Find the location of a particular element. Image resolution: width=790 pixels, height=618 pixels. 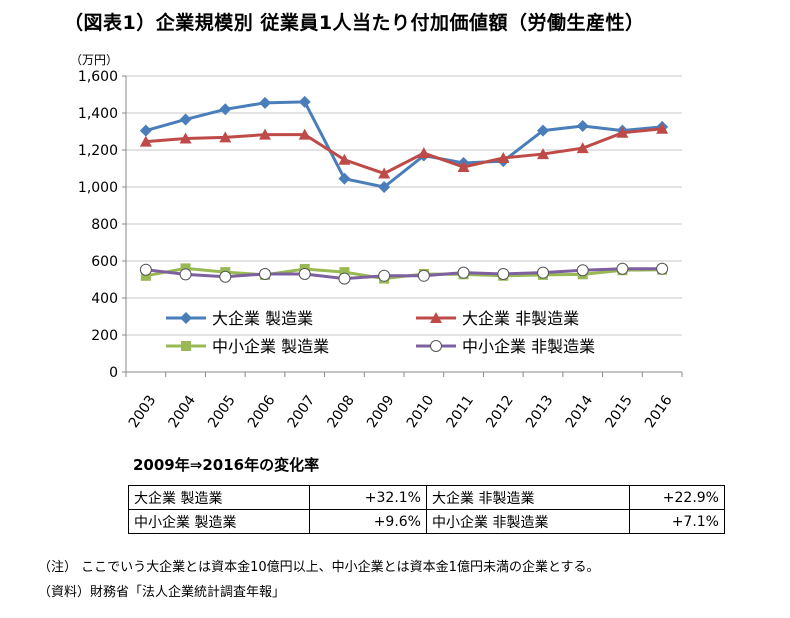

x-tick-label: 2015 is located at coordinates (619, 412).